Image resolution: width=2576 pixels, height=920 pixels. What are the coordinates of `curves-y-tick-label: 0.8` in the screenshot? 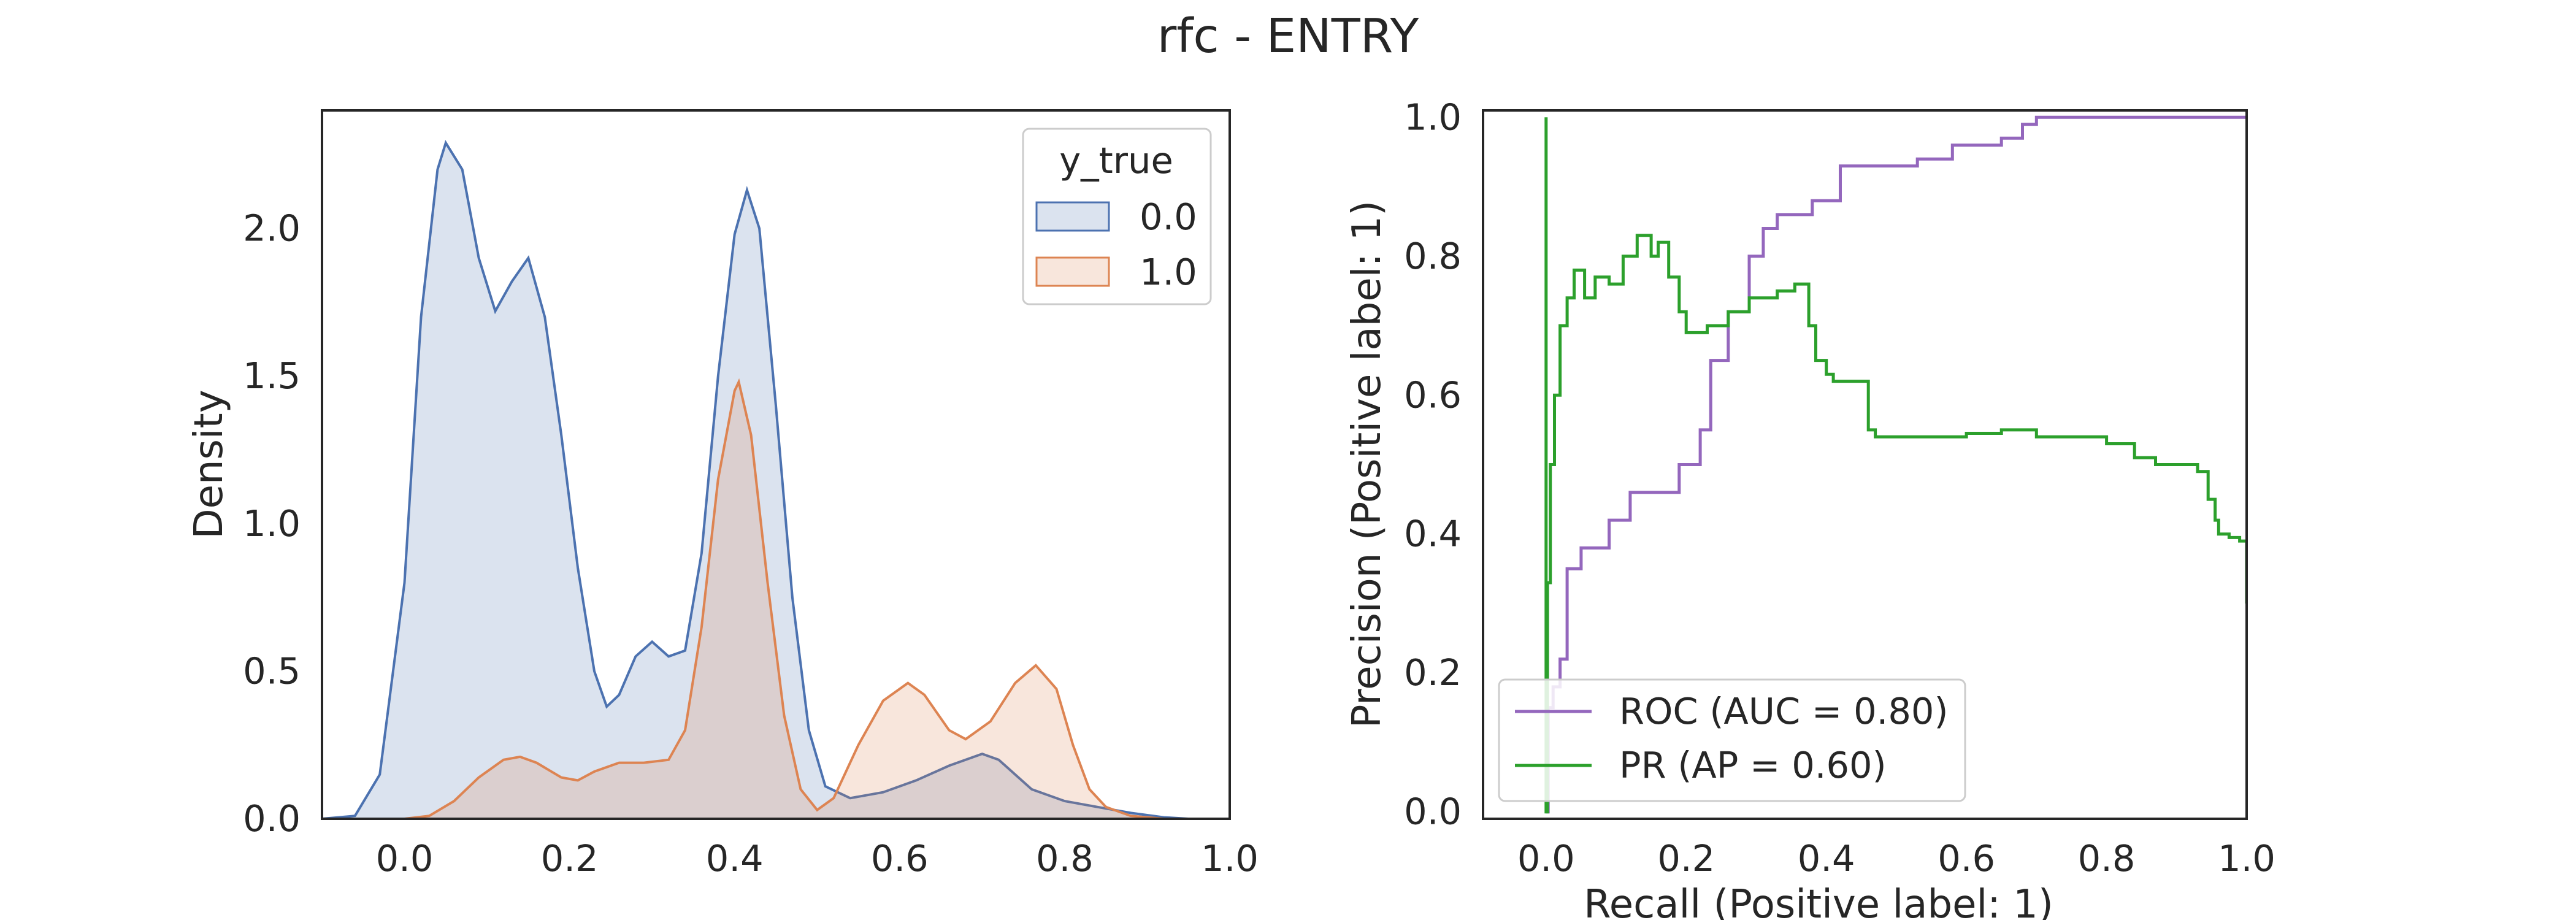 It's located at (1433, 256).